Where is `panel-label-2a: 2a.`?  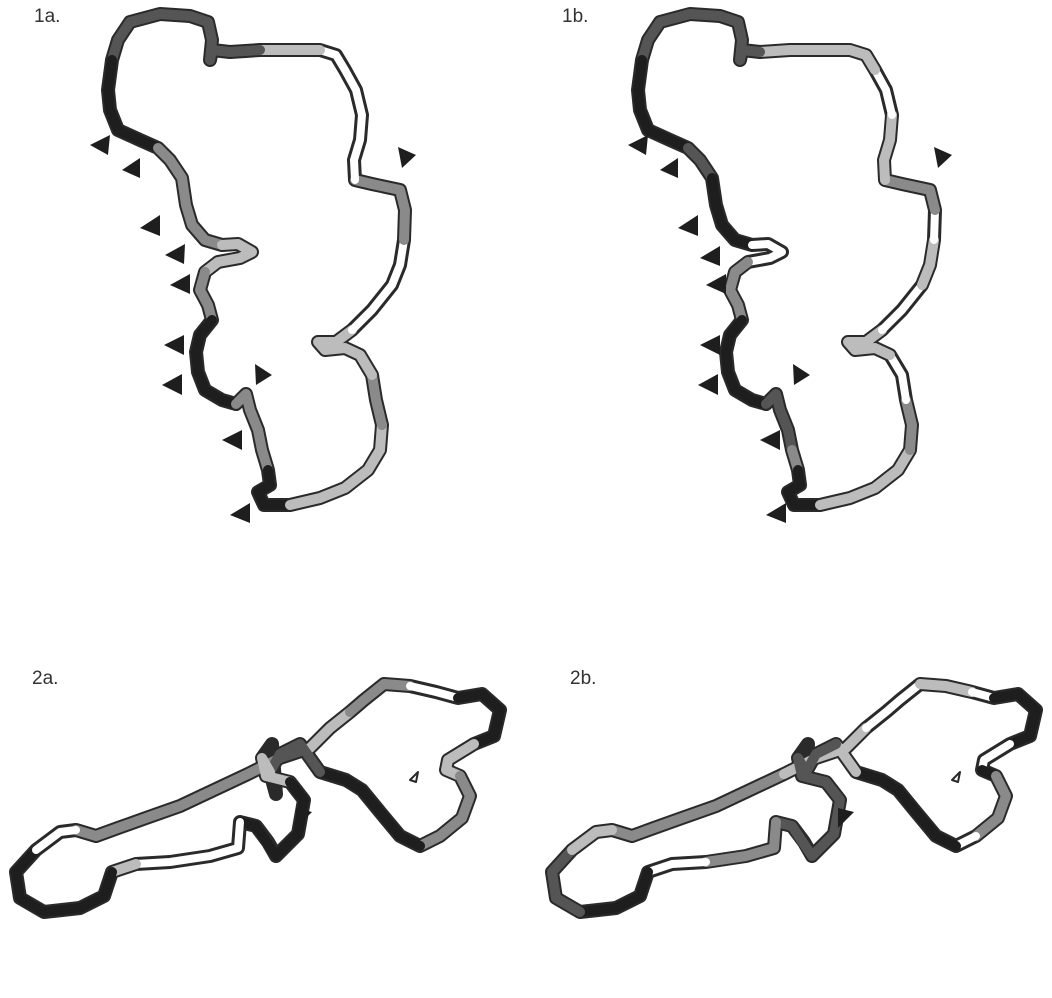
panel-label-2a: 2a. is located at coordinates (45, 678).